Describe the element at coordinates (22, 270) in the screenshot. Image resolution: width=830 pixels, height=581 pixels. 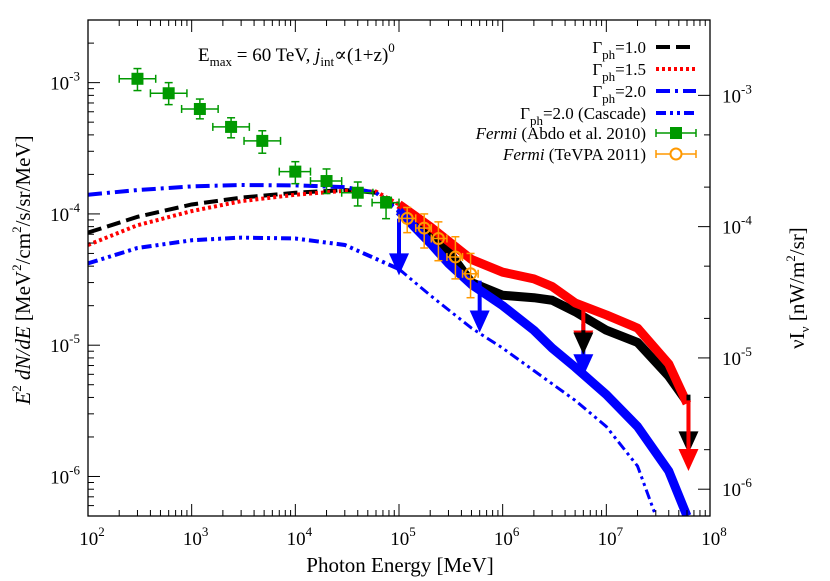
I see `y-axis-title: E2 dN/dE [MeV2/cm2/s/sr/MeV]` at that location.